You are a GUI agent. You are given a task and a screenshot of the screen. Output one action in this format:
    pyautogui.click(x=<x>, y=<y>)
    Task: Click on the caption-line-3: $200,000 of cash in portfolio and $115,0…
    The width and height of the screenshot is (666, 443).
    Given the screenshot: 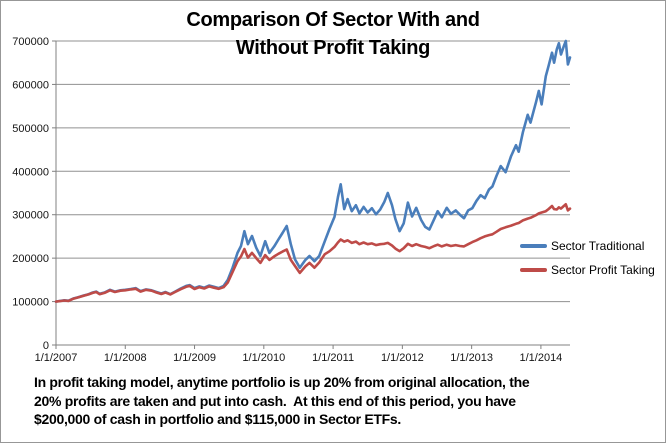 What is the action you would take?
    pyautogui.click(x=217, y=419)
    